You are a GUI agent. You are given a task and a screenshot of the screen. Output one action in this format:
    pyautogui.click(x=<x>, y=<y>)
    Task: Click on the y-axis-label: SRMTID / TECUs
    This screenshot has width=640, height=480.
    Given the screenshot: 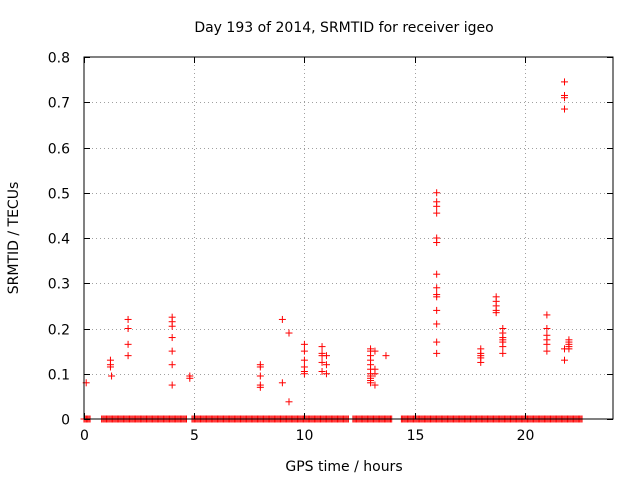 What is the action you would take?
    pyautogui.click(x=14, y=238)
    